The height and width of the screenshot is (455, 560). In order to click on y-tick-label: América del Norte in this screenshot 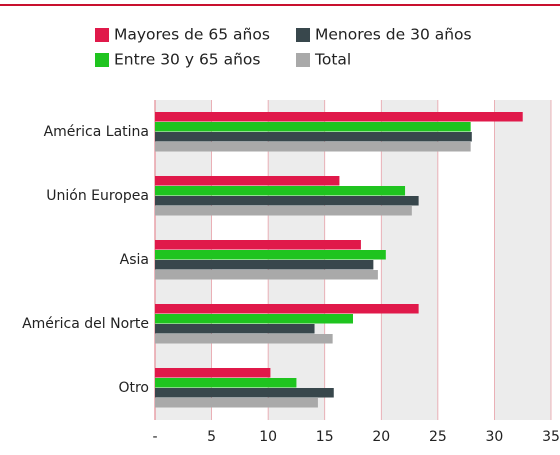, I will do `click(85, 324)`.